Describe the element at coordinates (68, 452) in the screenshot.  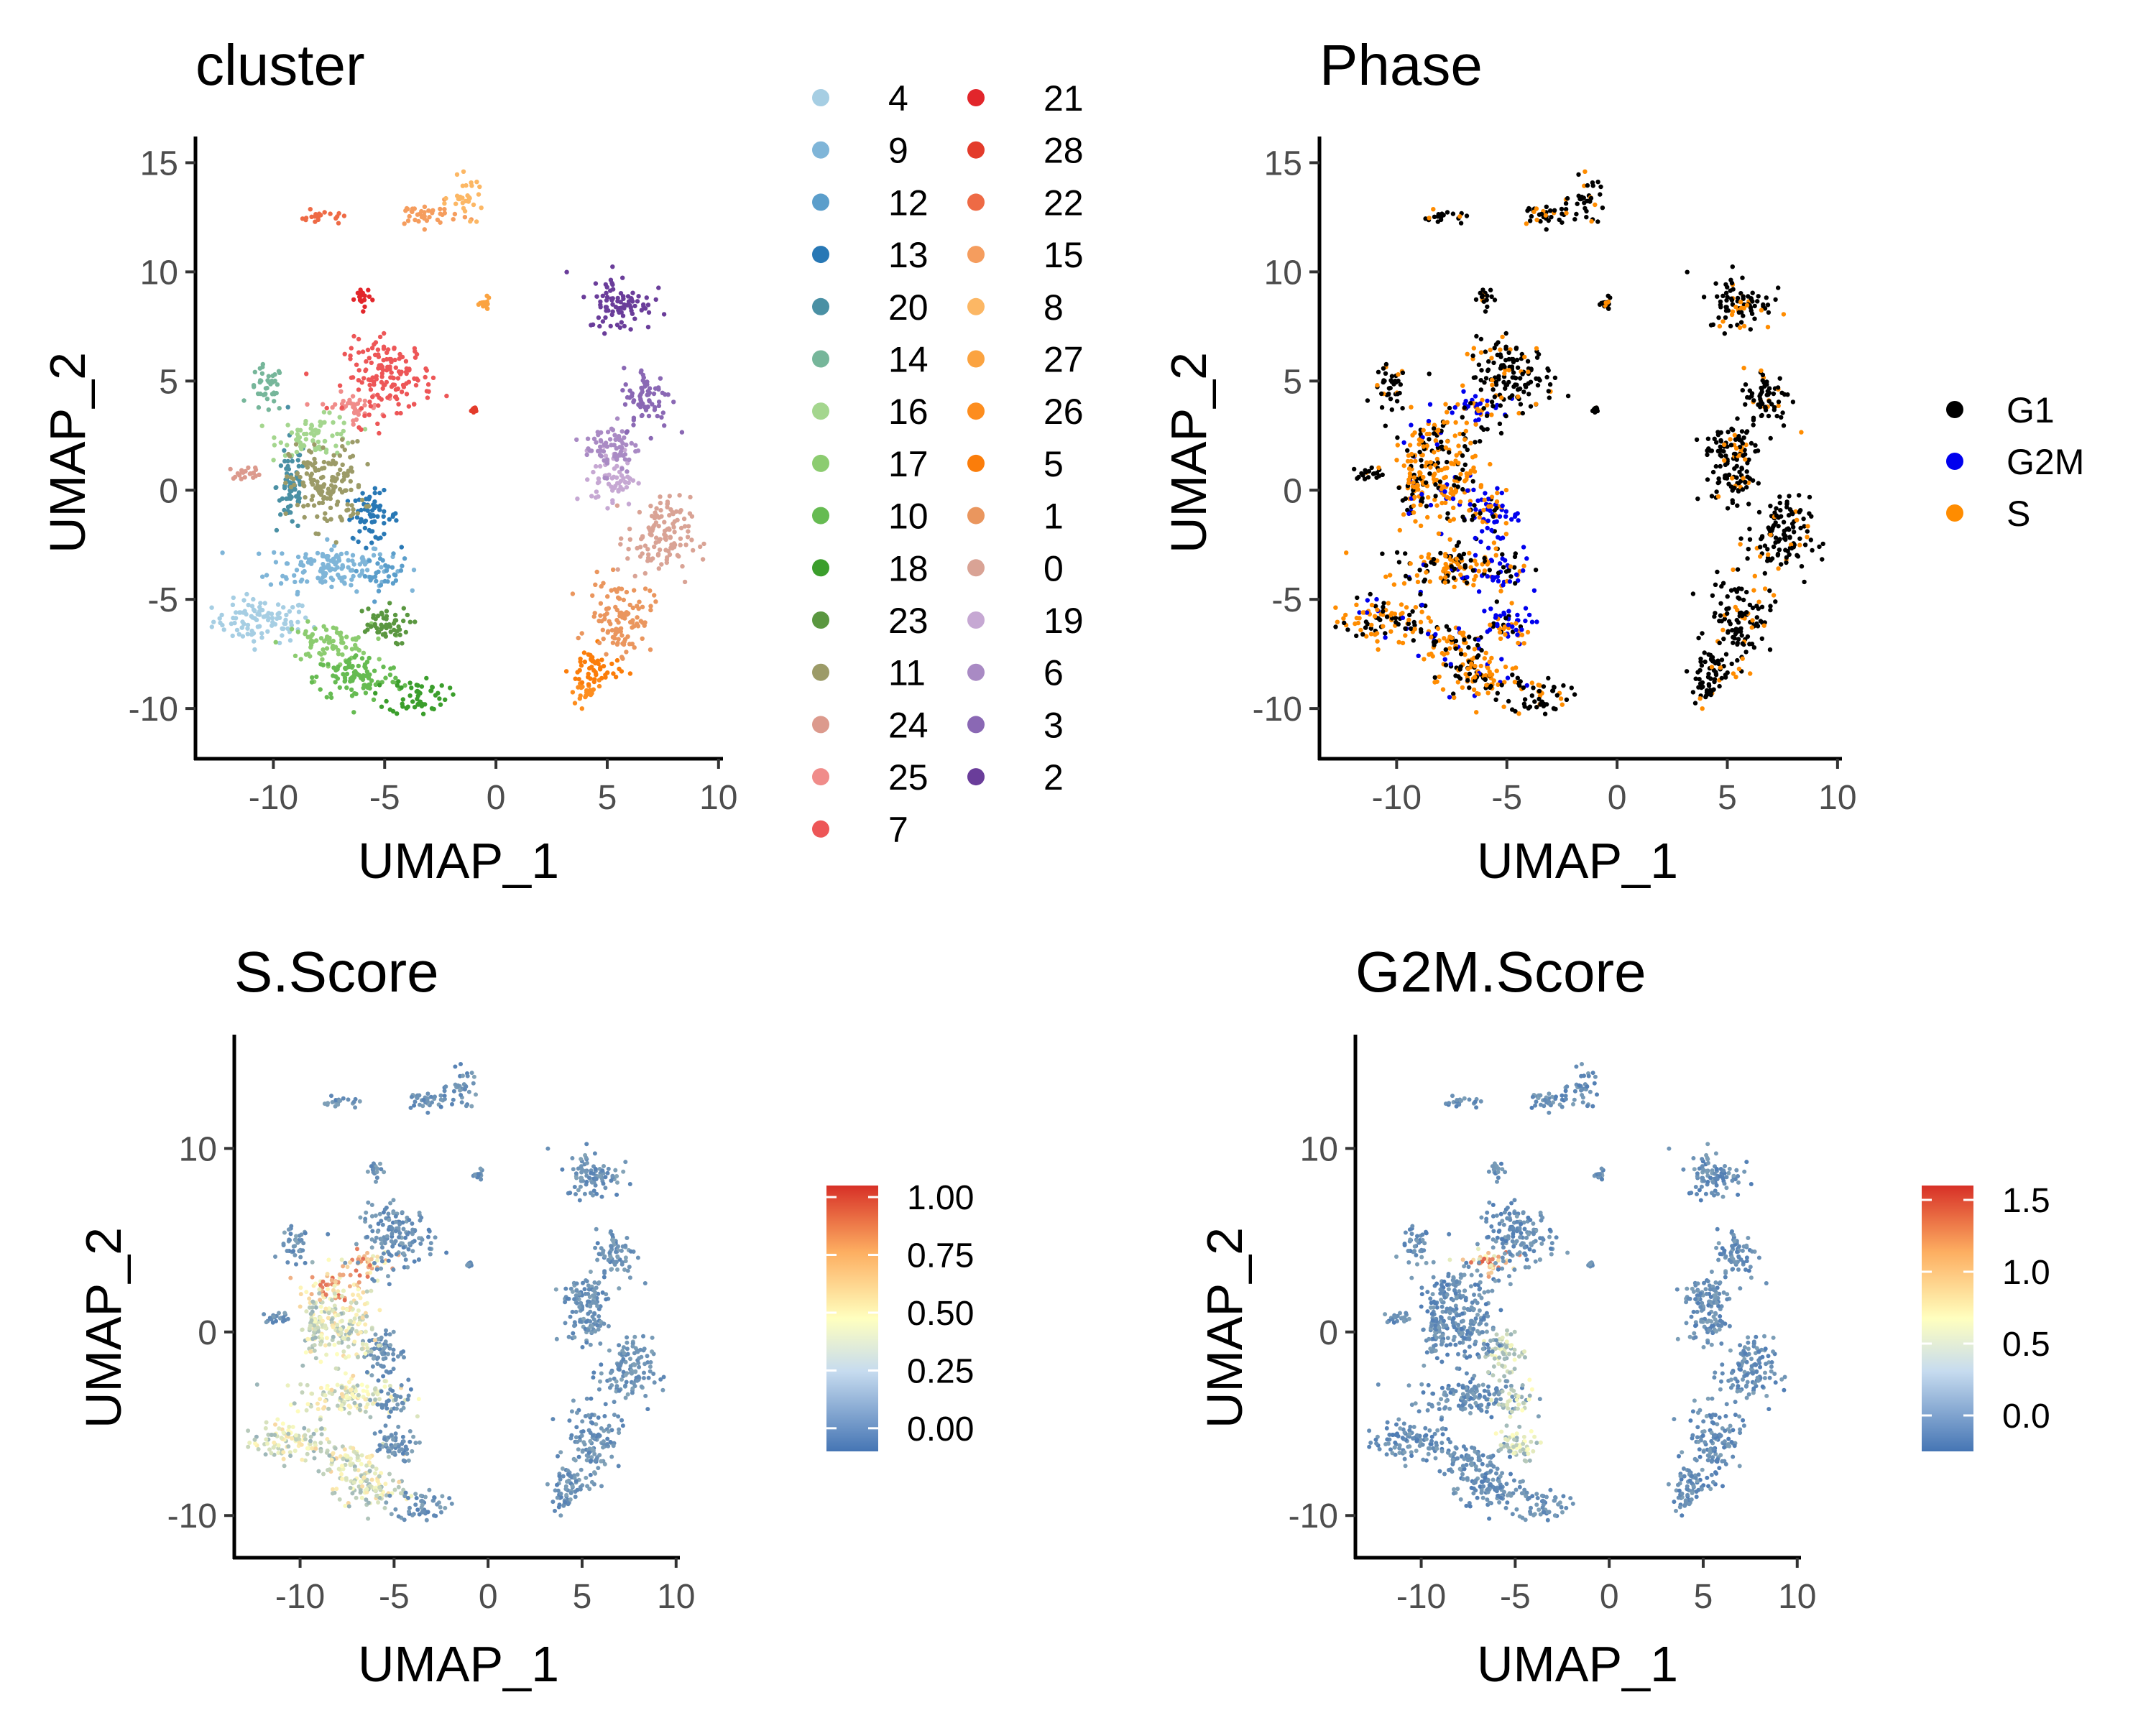
I see `cluster-ylabel: UMAP_2` at that location.